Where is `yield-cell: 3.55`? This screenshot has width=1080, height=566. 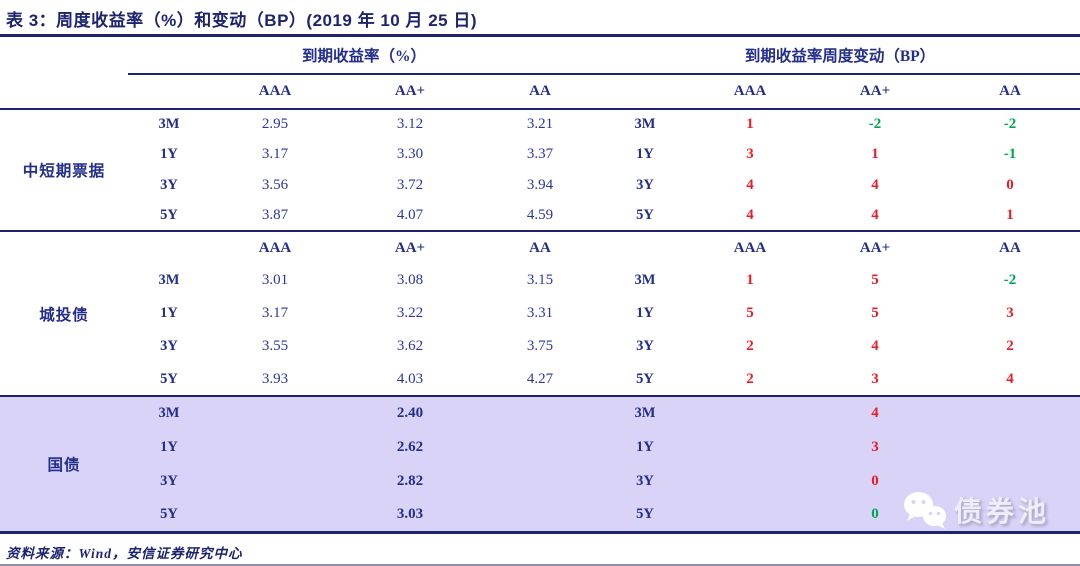 yield-cell: 3.55 is located at coordinates (275, 346).